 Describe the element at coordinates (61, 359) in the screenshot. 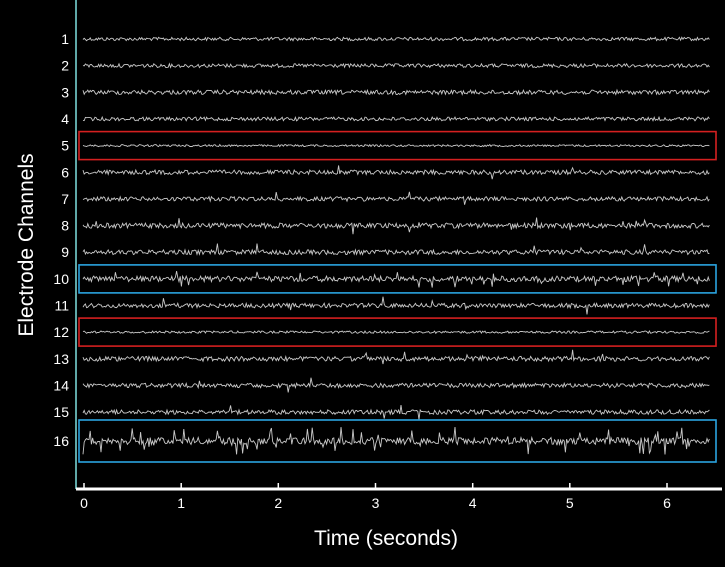

I see `channel-label-13: 13` at that location.